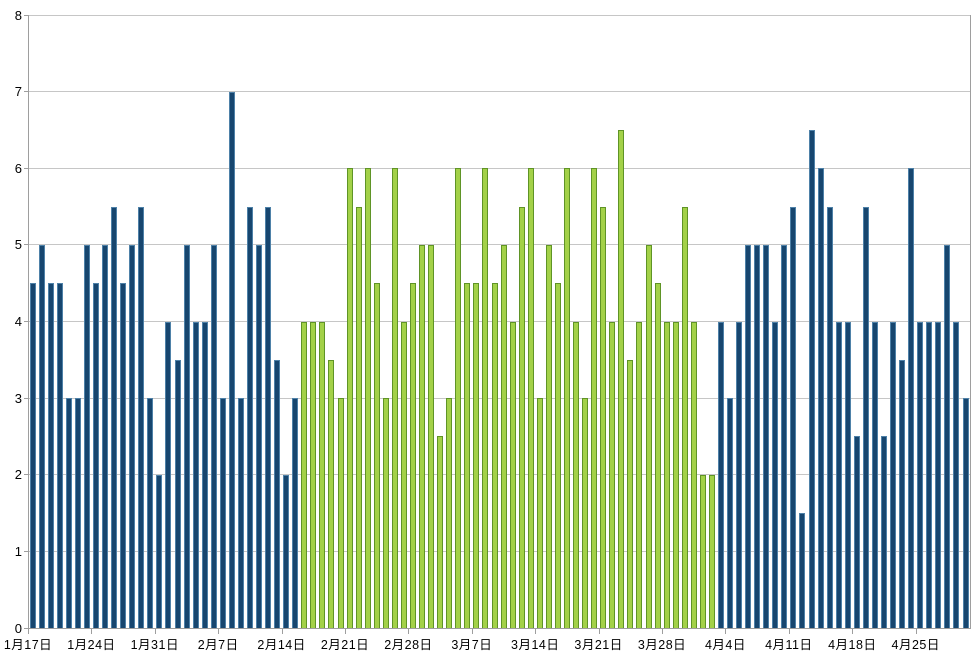 The height and width of the screenshot is (660, 977). Describe the element at coordinates (408, 645) in the screenshot. I see `x-axis-label-6: 2月28日` at that location.